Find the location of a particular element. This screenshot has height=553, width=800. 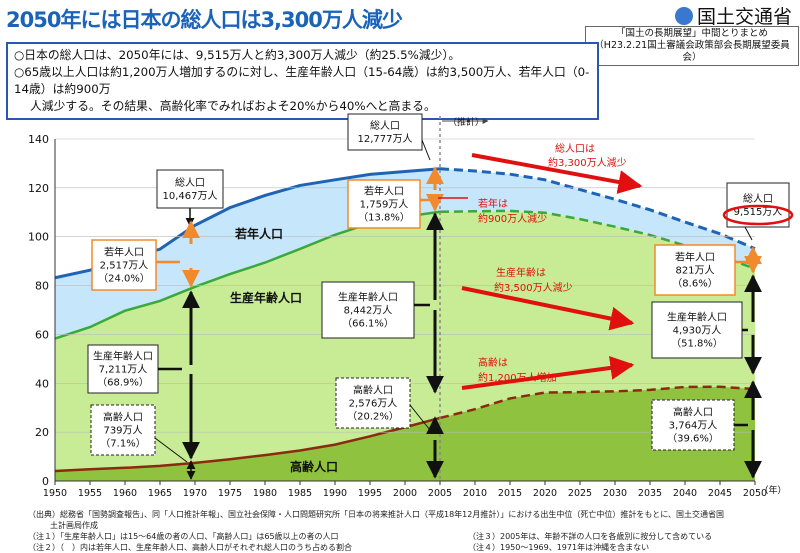

trend-arrow-total is located at coordinates (557, 173).